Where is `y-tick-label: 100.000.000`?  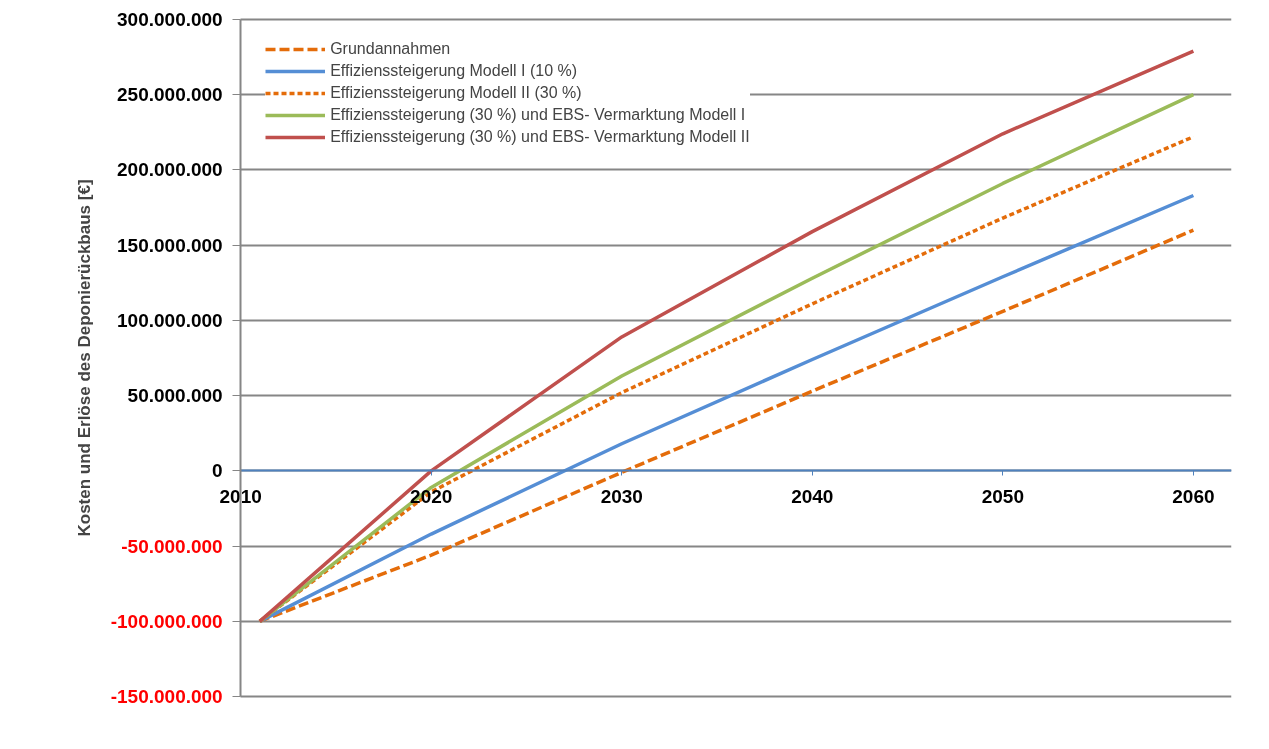
y-tick-label: 100.000.000 is located at coordinates (170, 320).